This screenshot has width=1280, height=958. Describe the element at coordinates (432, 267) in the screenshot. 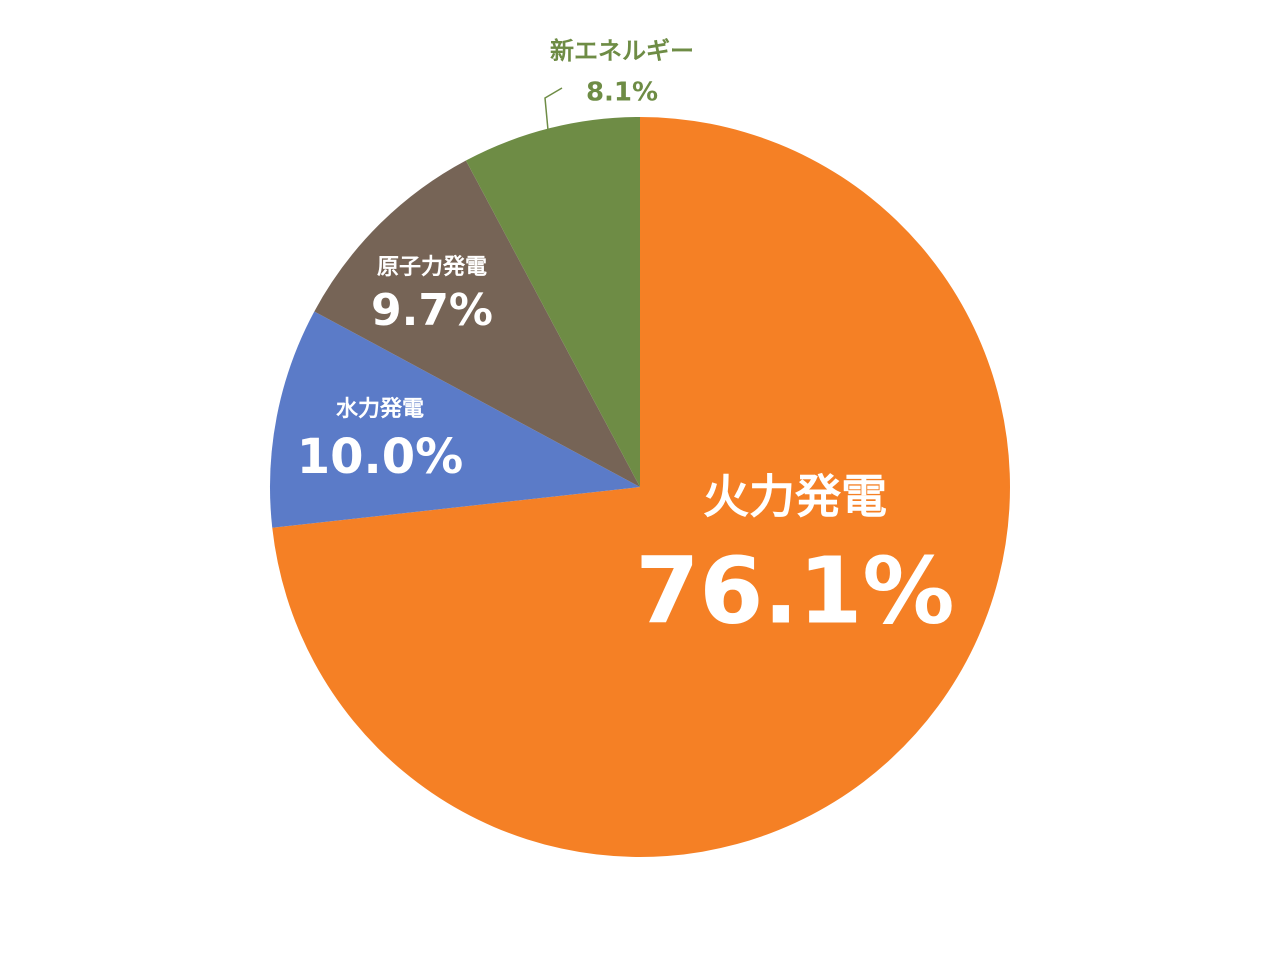

I see `slice-label: 原子力発電` at that location.